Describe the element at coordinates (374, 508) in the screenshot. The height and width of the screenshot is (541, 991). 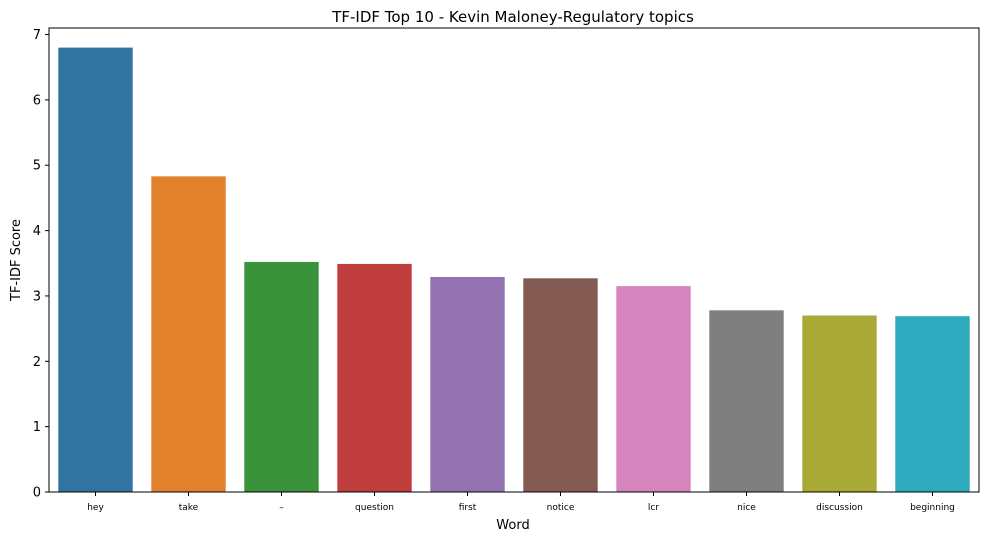
I see `x-tick-label-3: question` at that location.